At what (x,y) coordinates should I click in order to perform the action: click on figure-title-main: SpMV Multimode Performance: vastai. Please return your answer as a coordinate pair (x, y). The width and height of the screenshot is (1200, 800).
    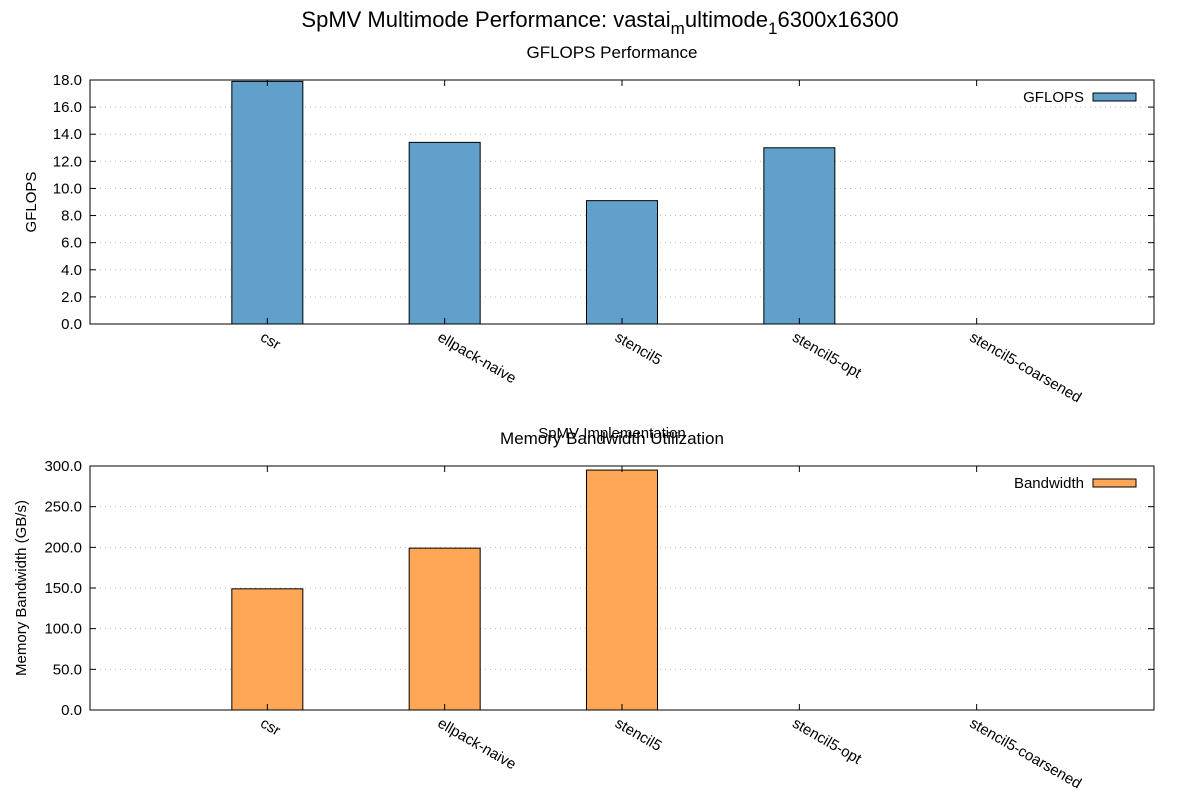
    Looking at the image, I should click on (485, 19).